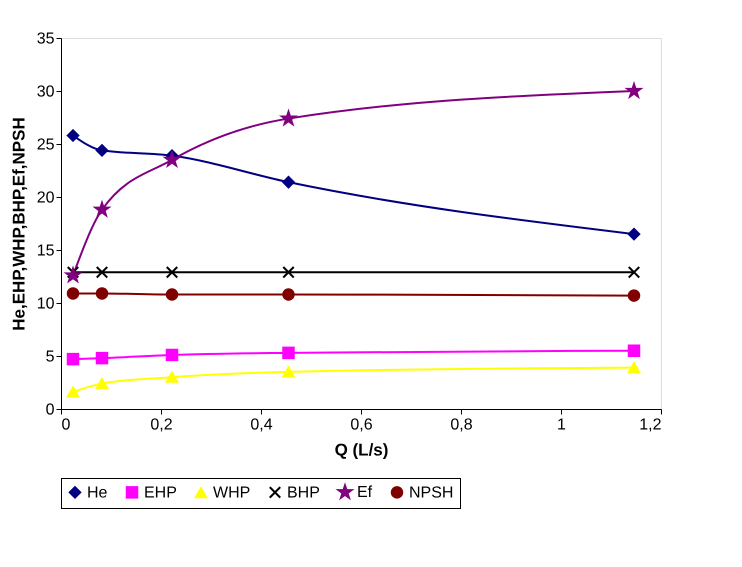  What do you see at coordinates (45, 145) in the screenshot?
I see `y-tick-label: 25` at bounding box center [45, 145].